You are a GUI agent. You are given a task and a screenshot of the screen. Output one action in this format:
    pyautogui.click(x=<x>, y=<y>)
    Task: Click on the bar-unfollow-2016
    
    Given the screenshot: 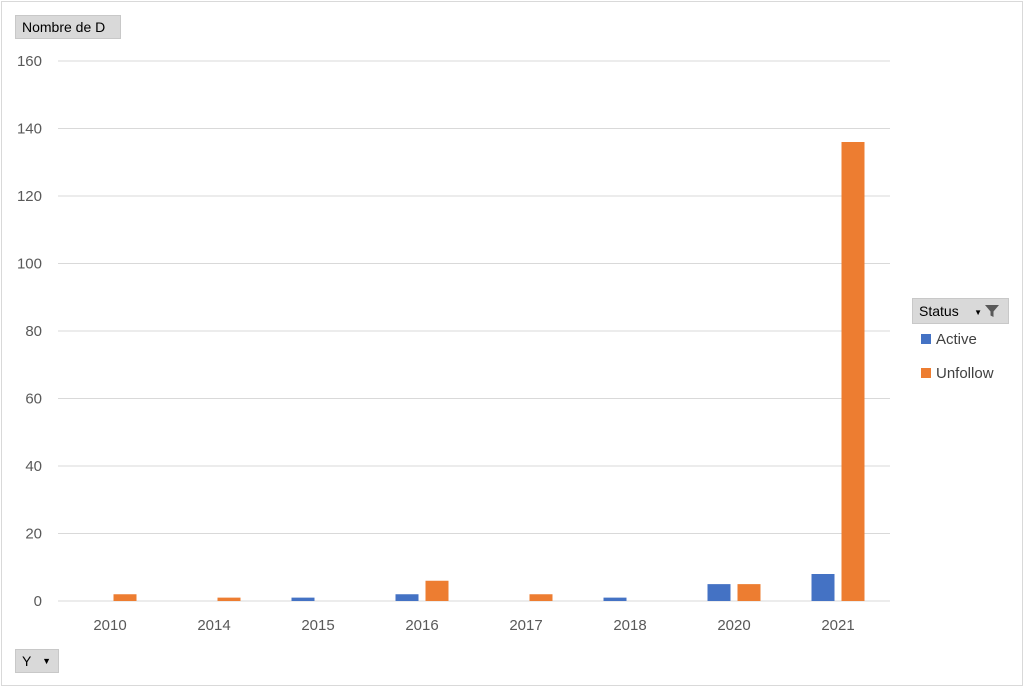 What is the action you would take?
    pyautogui.click(x=437, y=590)
    